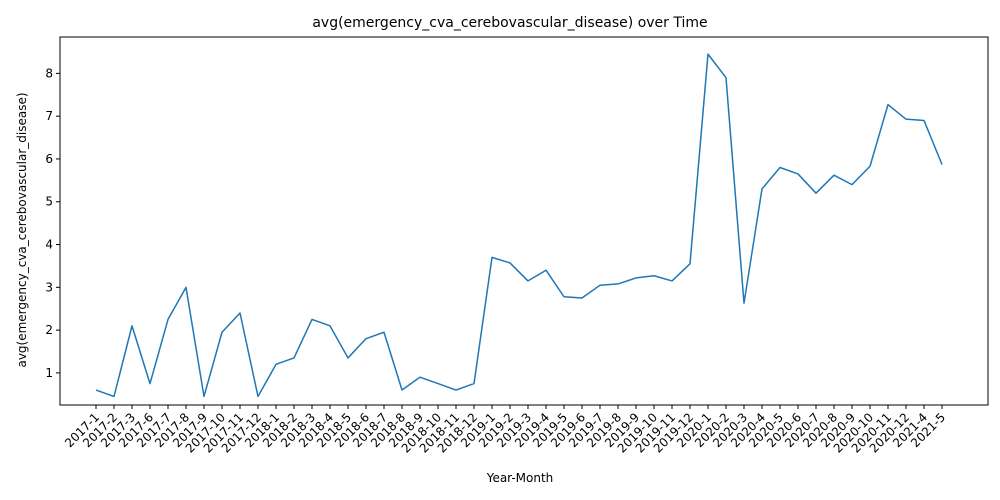 The image size is (1000, 500). What do you see at coordinates (49, 159) in the screenshot?
I see `y-tick-label: 6` at bounding box center [49, 159].